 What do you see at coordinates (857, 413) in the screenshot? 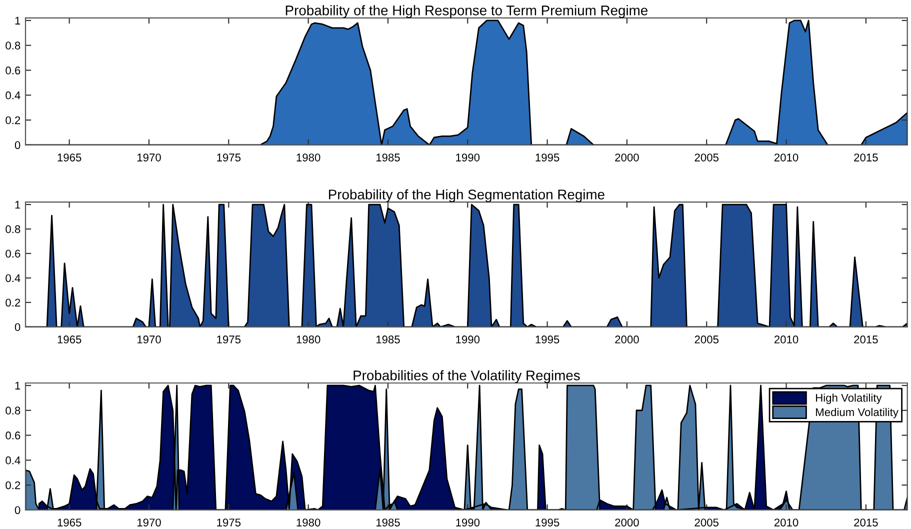
I see `legend-label: Medium Volatility` at bounding box center [857, 413].